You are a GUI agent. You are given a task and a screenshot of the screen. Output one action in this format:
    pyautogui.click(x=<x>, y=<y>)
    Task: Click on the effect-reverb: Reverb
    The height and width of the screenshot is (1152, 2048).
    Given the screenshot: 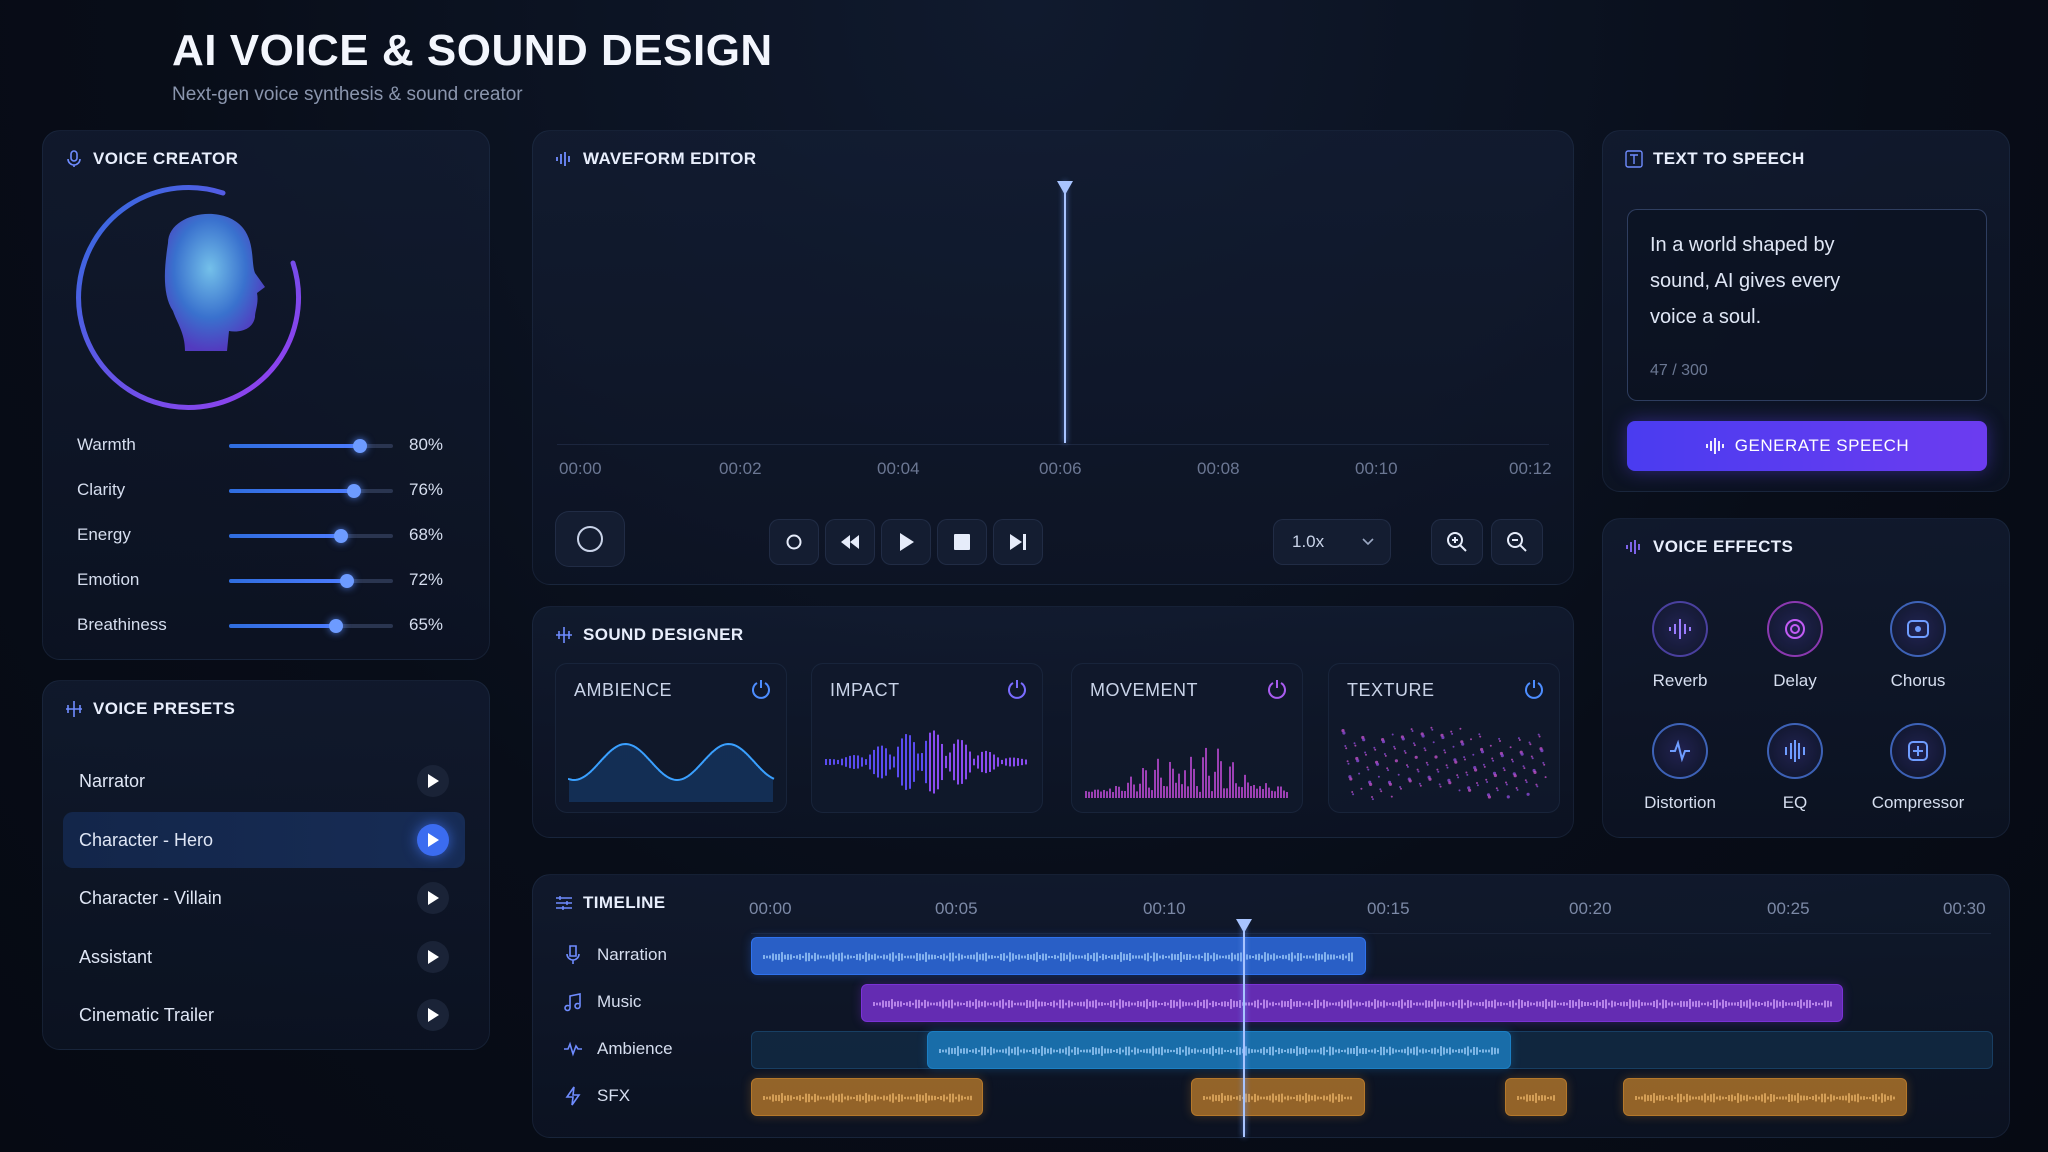 What is the action you would take?
    pyautogui.click(x=1680, y=646)
    